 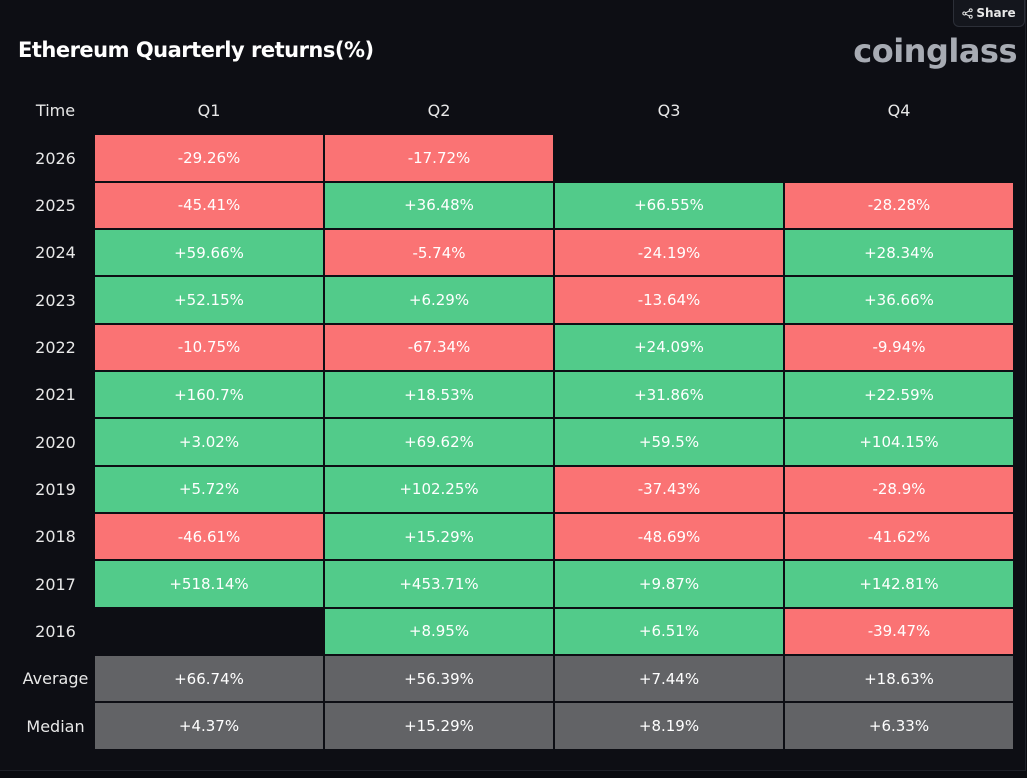 I want to click on return-cell: +6.51%, so click(x=670, y=632).